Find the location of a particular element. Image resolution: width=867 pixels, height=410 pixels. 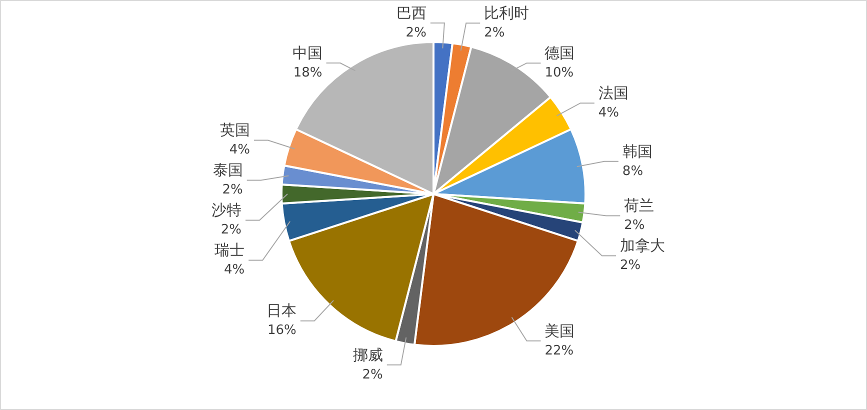

slice-label: 荷兰 is located at coordinates (639, 205).